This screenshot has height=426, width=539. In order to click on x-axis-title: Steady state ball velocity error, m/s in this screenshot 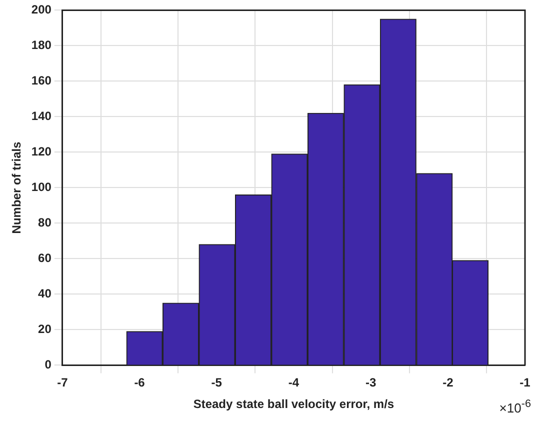, I will do `click(293, 404)`.